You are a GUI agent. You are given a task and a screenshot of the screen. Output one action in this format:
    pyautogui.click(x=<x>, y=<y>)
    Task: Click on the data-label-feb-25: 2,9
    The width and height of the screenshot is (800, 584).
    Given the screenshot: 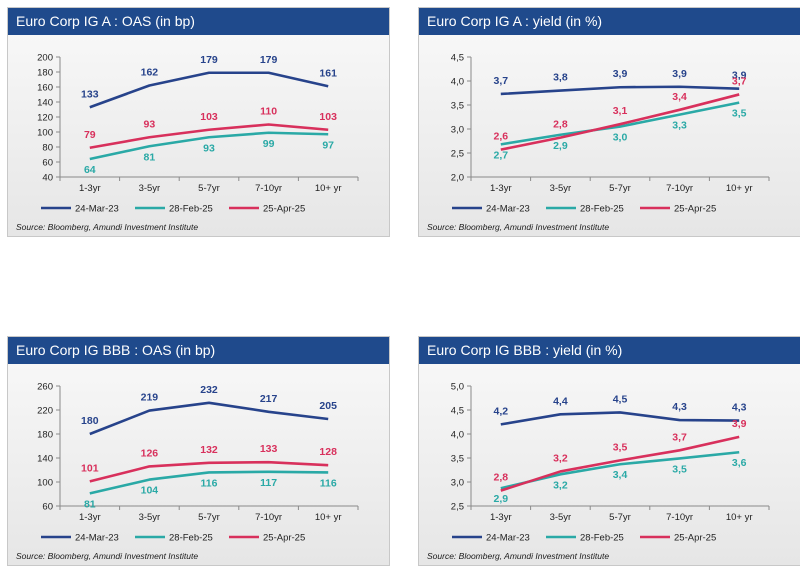 What is the action you would take?
    pyautogui.click(x=560, y=146)
    